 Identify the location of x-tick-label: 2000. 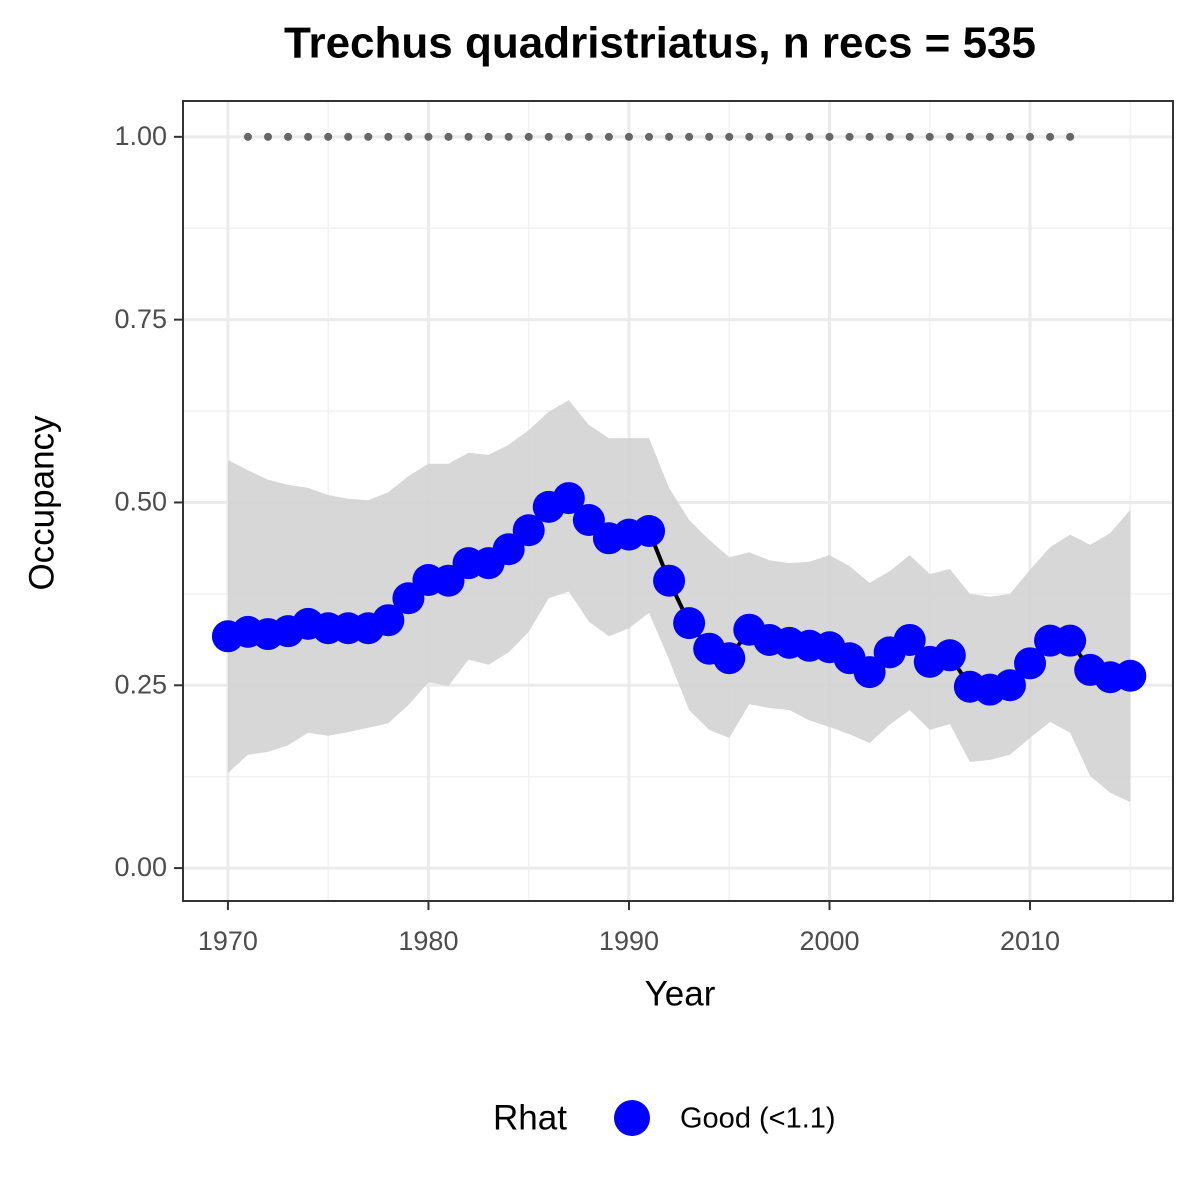
(829, 941).